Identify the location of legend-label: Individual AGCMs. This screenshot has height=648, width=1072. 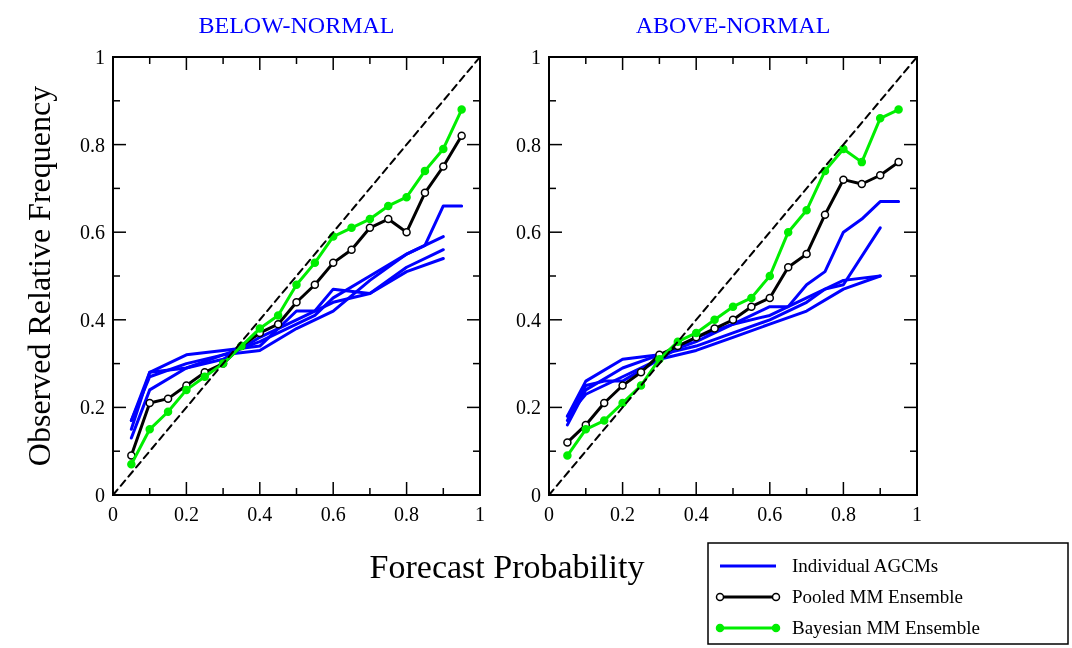
(865, 565).